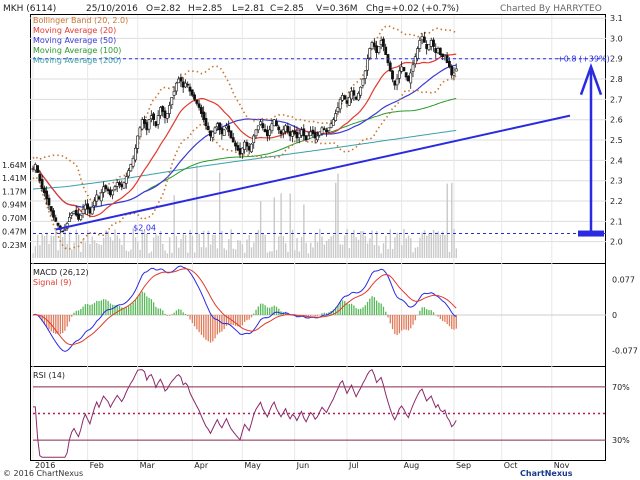 Image resolution: width=640 pixels, height=480 pixels. What do you see at coordinates (287, 9) in the screenshot?
I see `close-label: C=2.85` at bounding box center [287, 9].